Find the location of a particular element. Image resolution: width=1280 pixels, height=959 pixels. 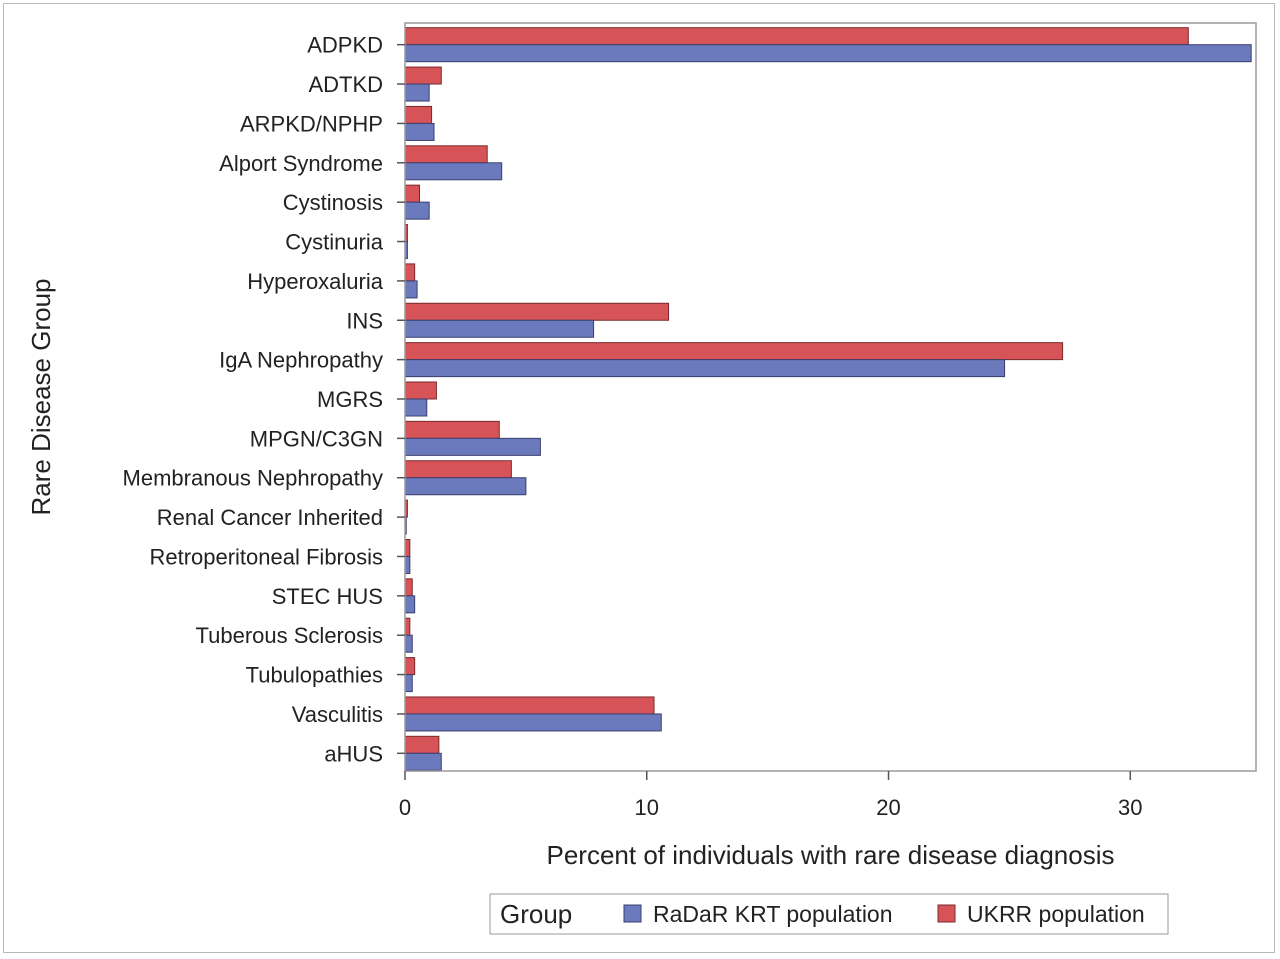

y-tick-label-8: IgA Nephropathy is located at coordinates (301, 360).